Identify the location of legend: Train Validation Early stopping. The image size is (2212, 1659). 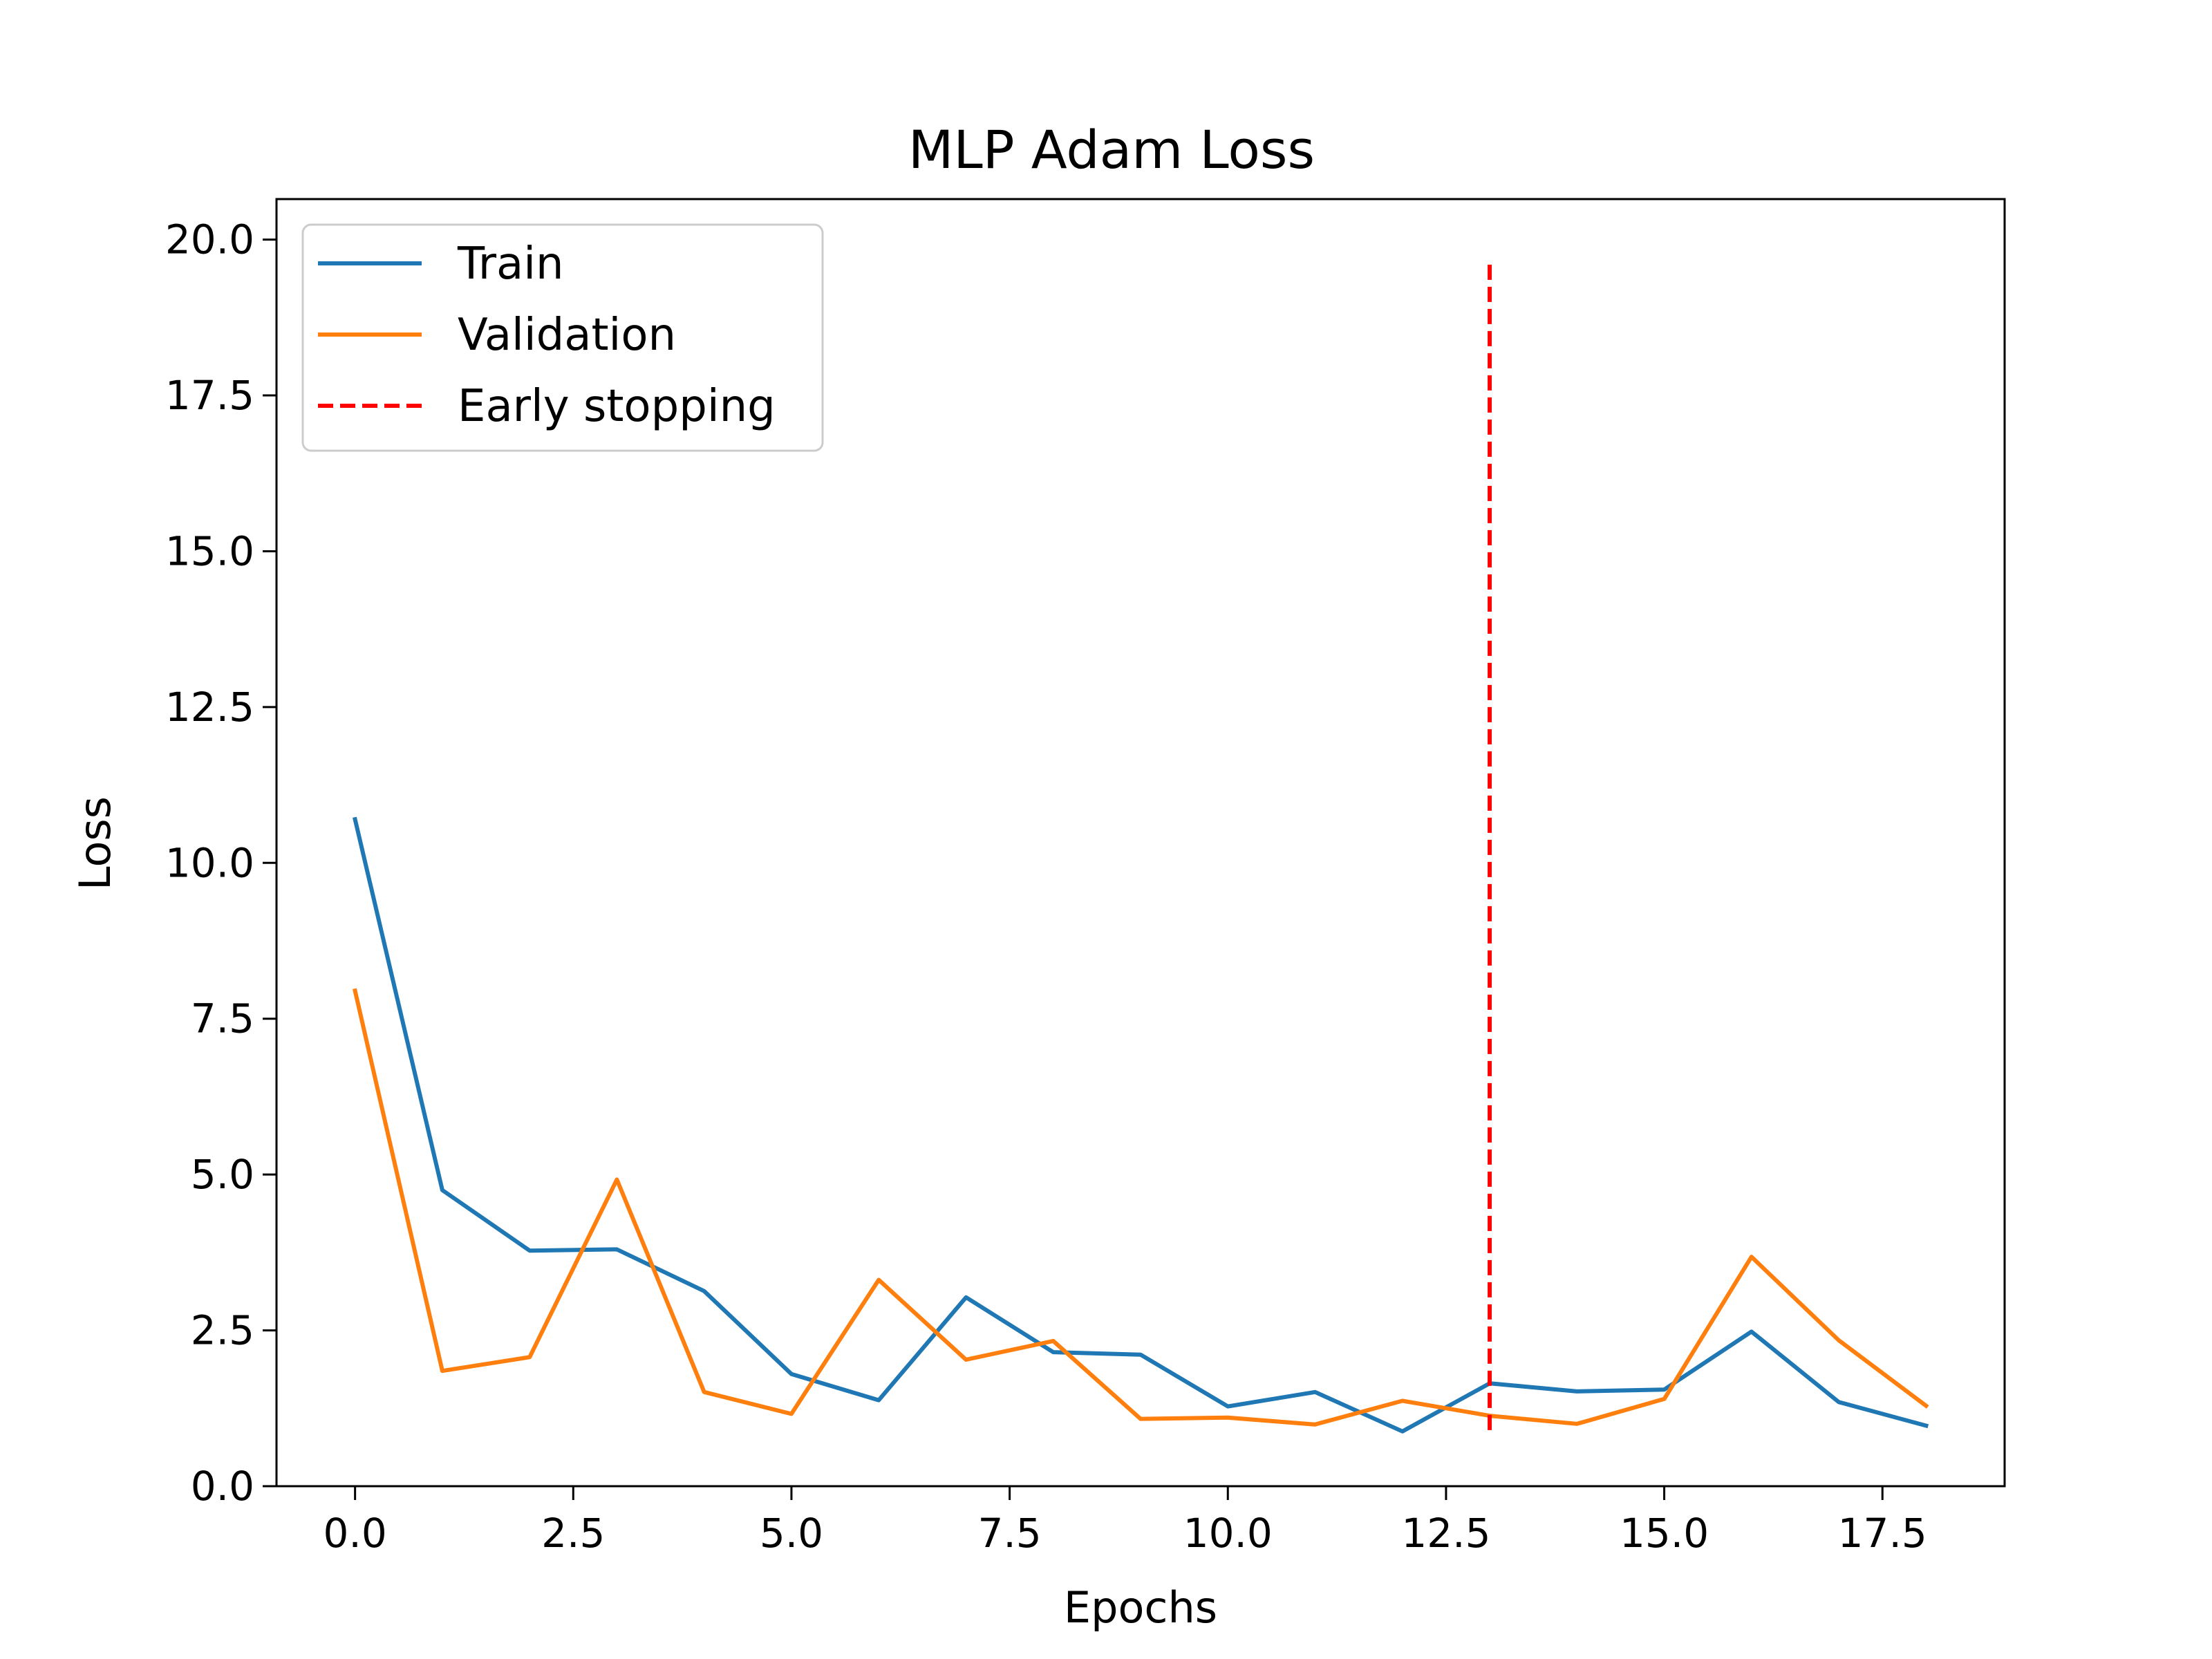
(562, 337).